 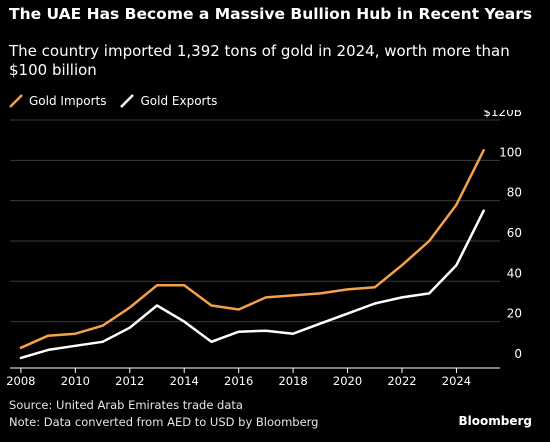 I want to click on legend-item-exports: Gold Exports, so click(x=168, y=101).